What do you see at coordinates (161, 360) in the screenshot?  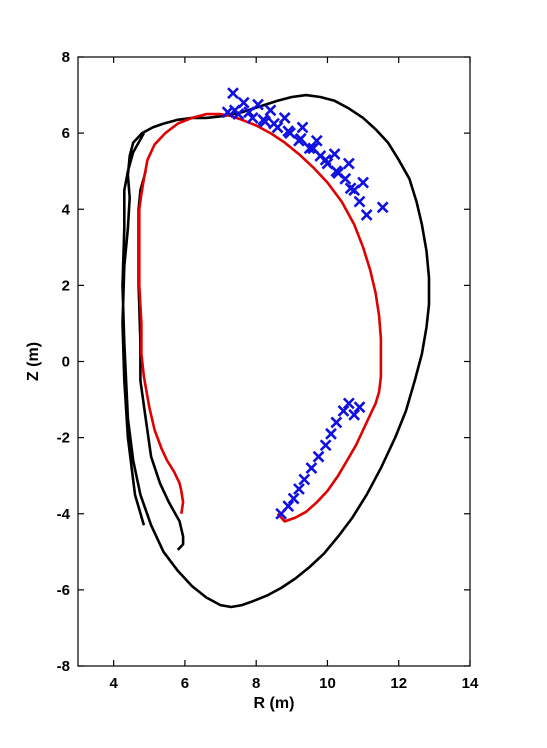 I see `inner-wall-line` at bounding box center [161, 360].